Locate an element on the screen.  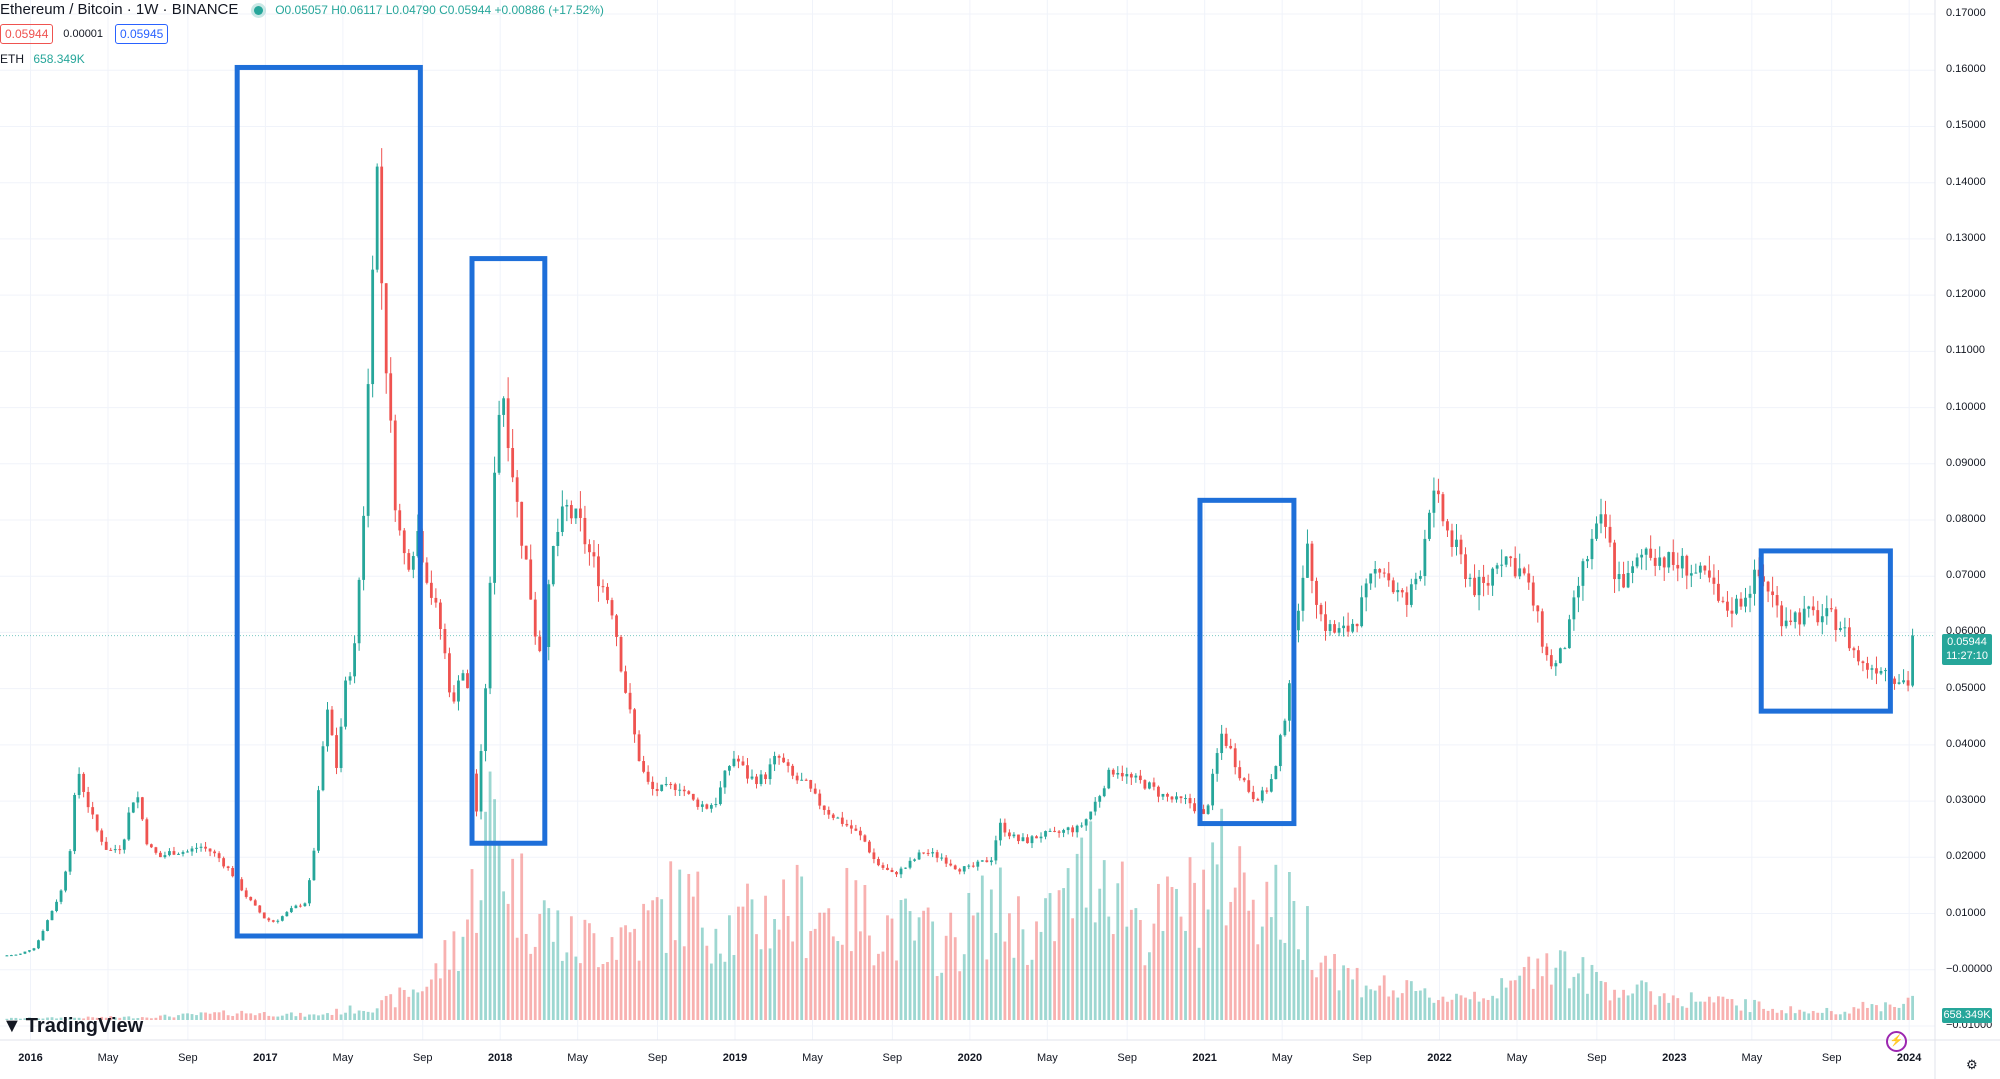
volume-value: 658.349K is located at coordinates (59, 59).